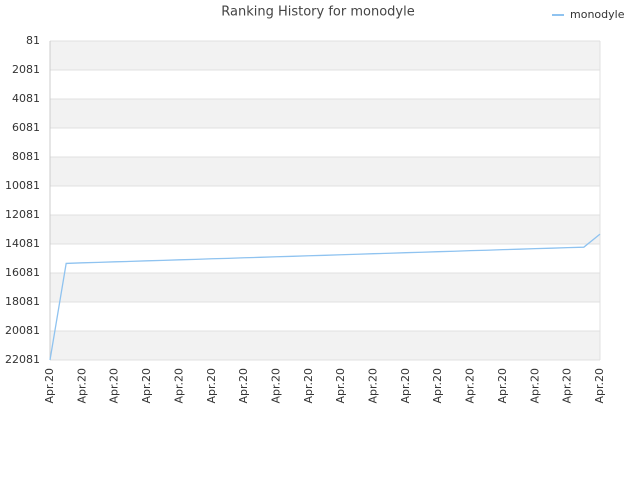  Describe the element at coordinates (22, 301) in the screenshot. I see `y-tick-label: 18081` at that location.